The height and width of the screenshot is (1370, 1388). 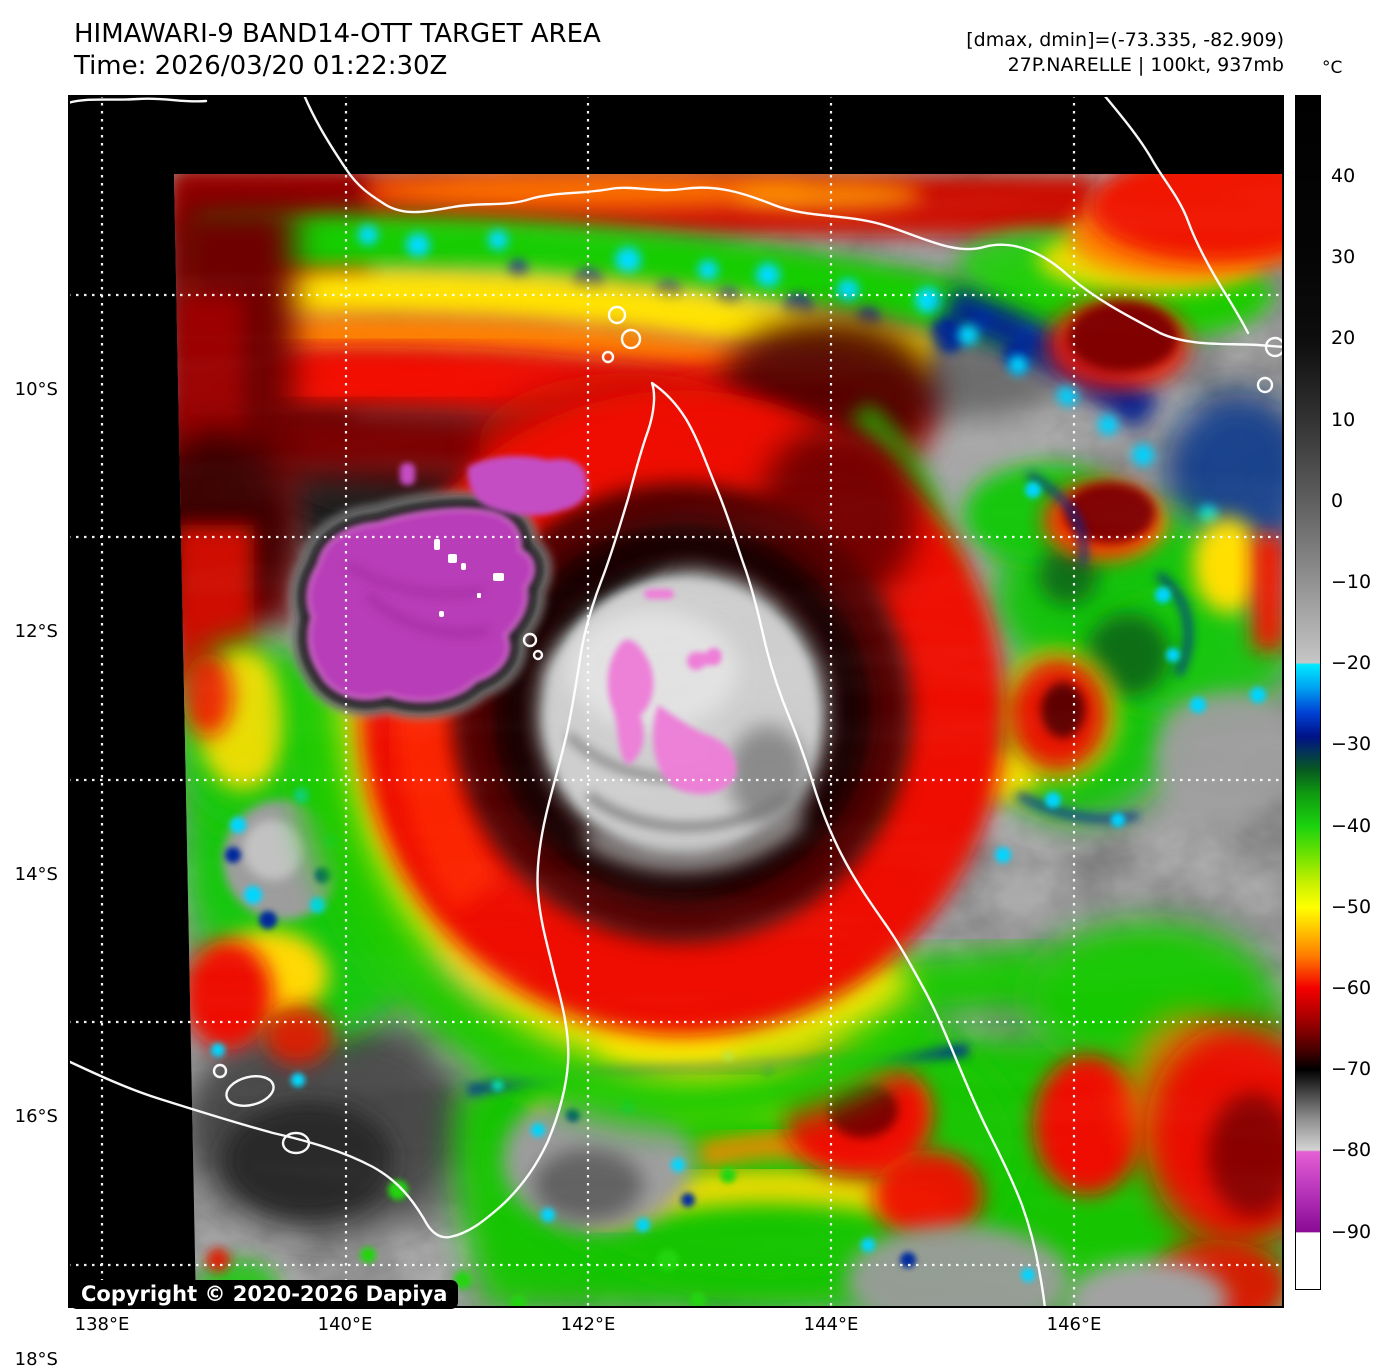 I want to click on colorbar-tick-label: −10, so click(x=1351, y=582).